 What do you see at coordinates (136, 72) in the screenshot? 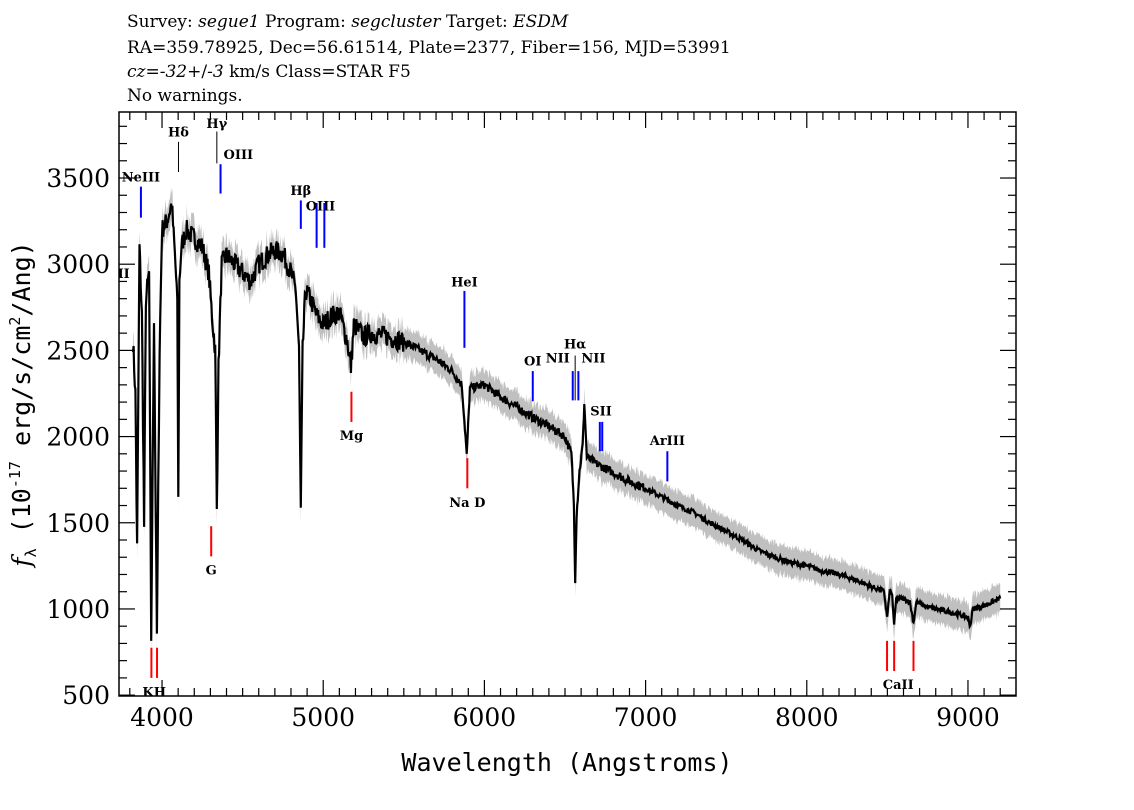
I see `cz-label: cz` at bounding box center [136, 72].